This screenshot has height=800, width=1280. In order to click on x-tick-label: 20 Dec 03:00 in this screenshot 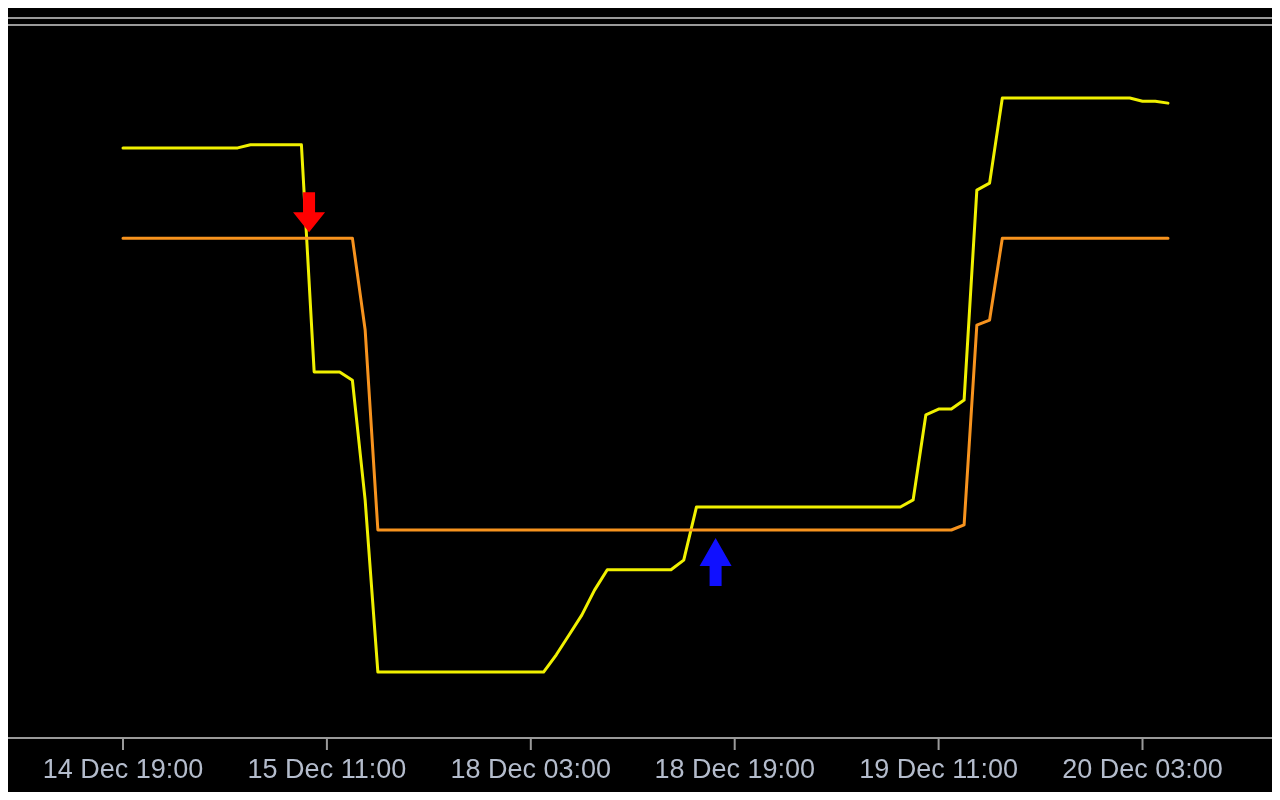, I will do `click(1142, 769)`.